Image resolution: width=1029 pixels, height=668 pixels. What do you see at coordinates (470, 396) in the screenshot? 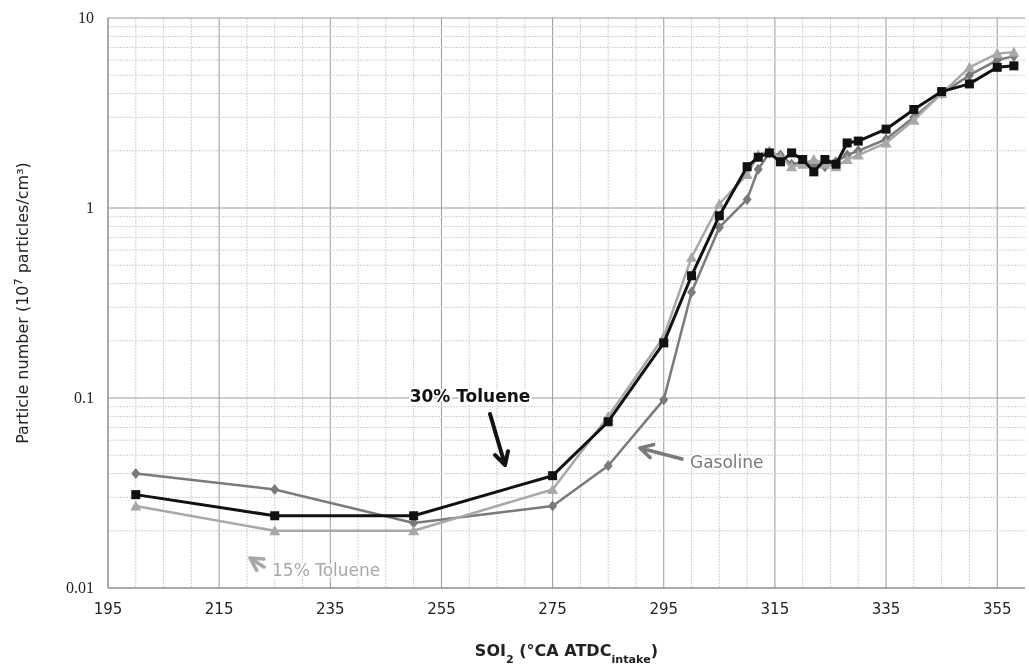
I see `text: 30% Toluene` at bounding box center [470, 396].